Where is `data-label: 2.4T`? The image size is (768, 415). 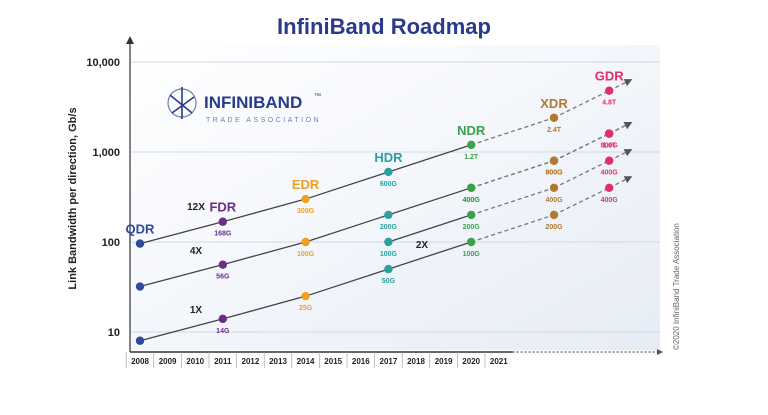
data-label: 2.4T is located at coordinates (554, 130).